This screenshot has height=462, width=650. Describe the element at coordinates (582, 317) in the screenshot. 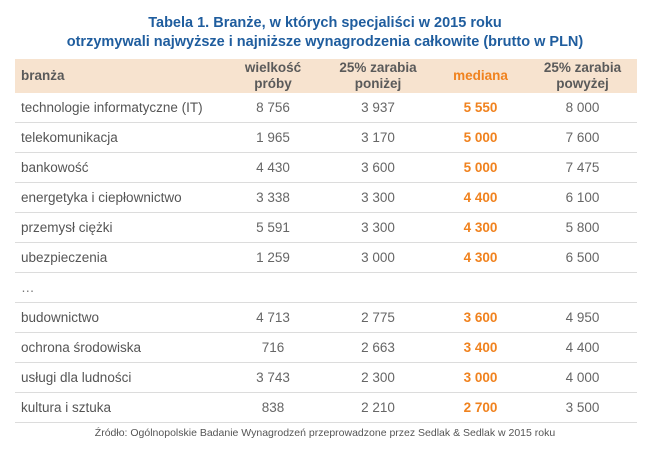

I see `upper-quartile-cell: 4 950` at that location.